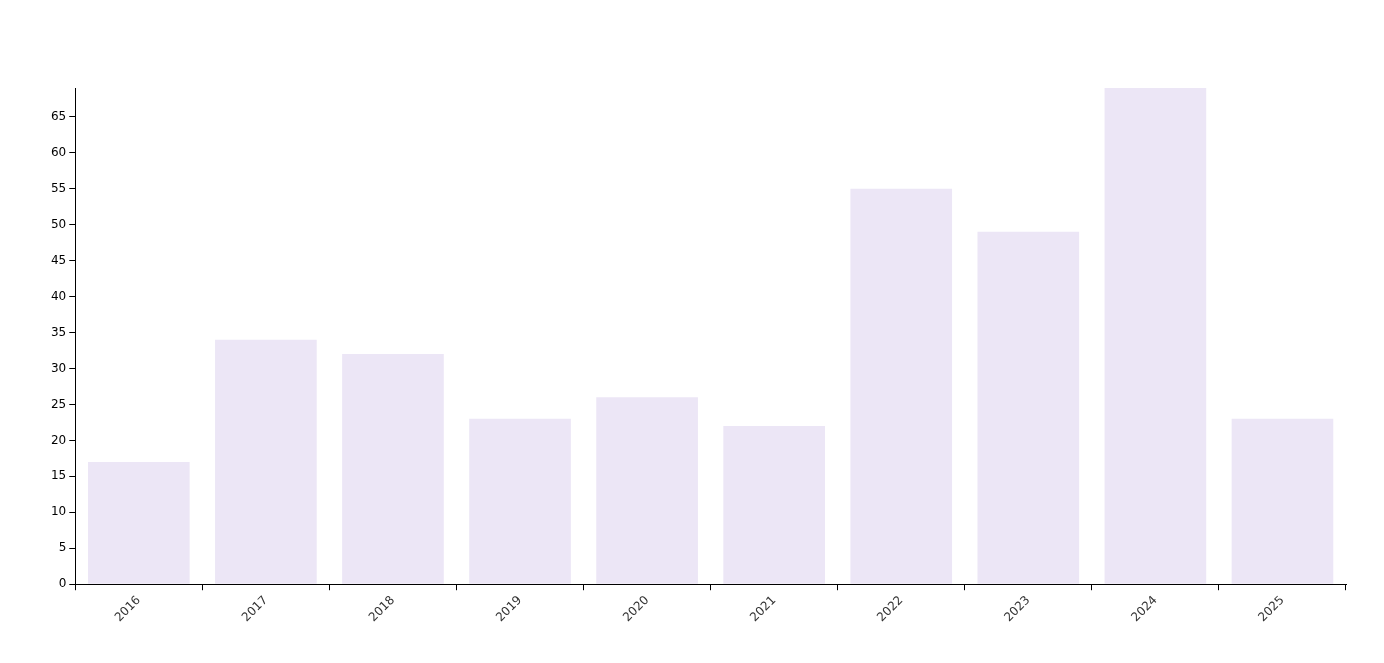  What do you see at coordinates (58, 511) in the screenshot?
I see `y-tick-label: 10` at bounding box center [58, 511].